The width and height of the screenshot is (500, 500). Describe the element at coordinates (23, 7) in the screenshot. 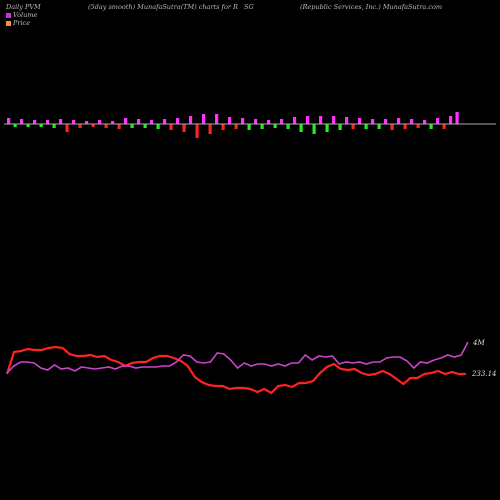

I see `chart-title: Daily PVM` at that location.